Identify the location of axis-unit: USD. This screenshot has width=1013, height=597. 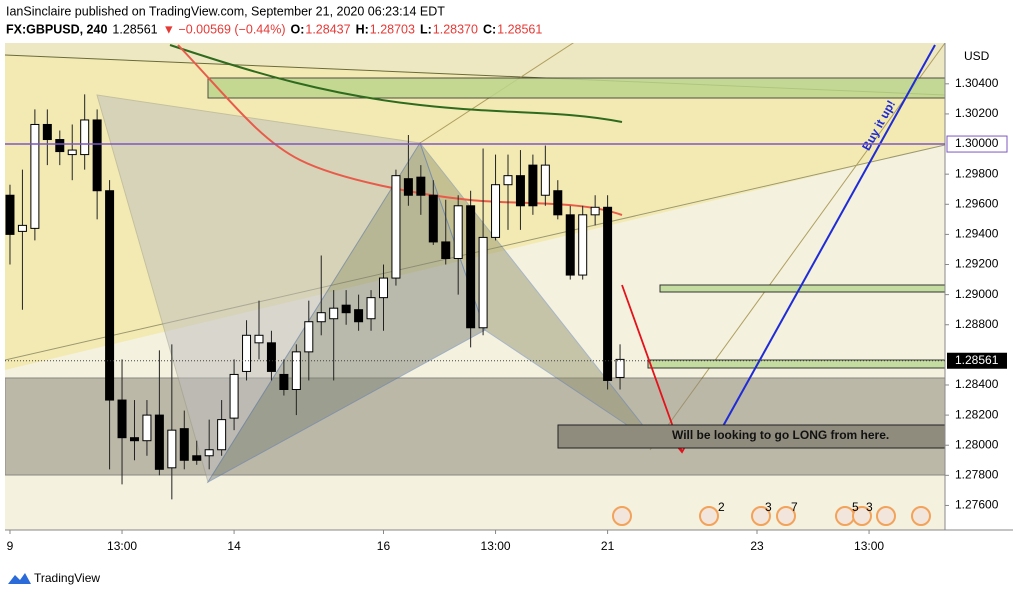
(977, 56).